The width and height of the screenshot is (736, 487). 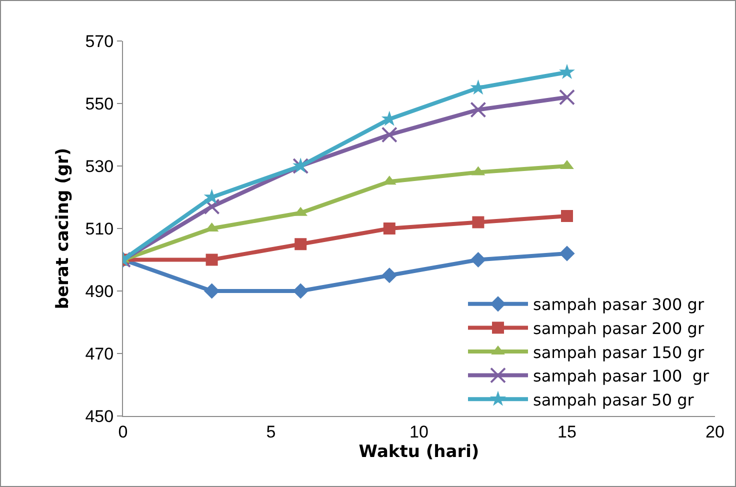 What do you see at coordinates (419, 432) in the screenshot?
I see `x-tick-label: 10` at bounding box center [419, 432].